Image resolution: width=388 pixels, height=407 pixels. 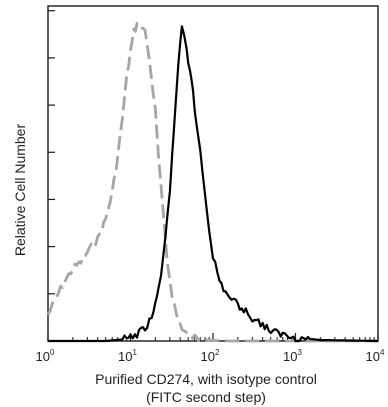 I want to click on x-tick-label: 10⁰, so click(x=45, y=356).